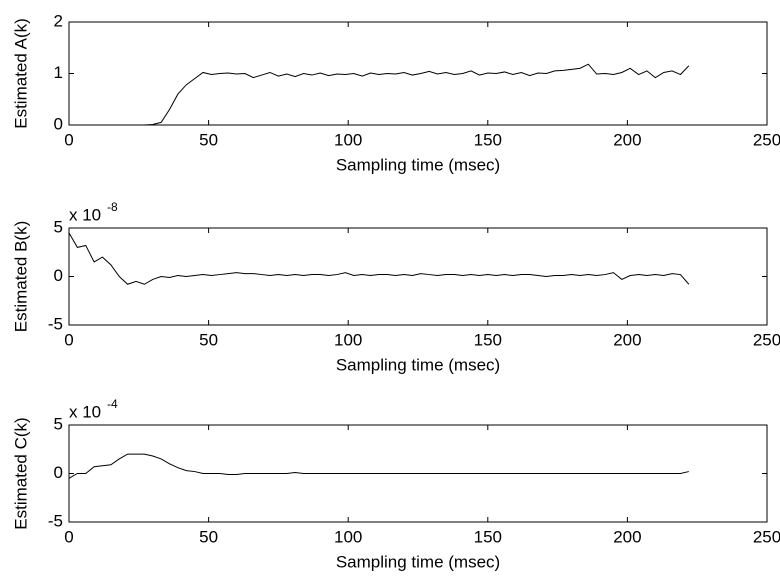 This screenshot has width=780, height=582. Describe the element at coordinates (20, 276) in the screenshot. I see `y-axis-label: Estimated B(k)` at that location.